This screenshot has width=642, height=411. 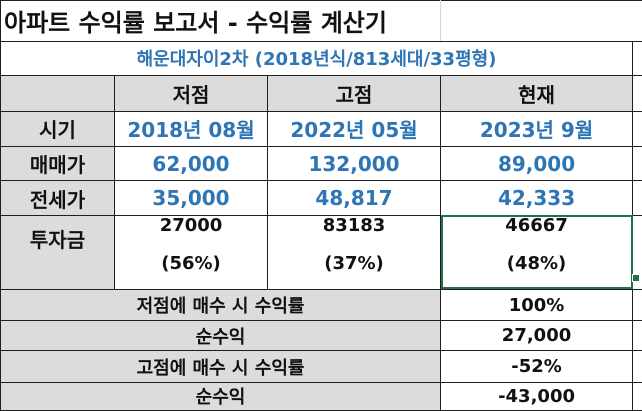 I want to click on investment-low: 27000 (56%), so click(x=191, y=252).